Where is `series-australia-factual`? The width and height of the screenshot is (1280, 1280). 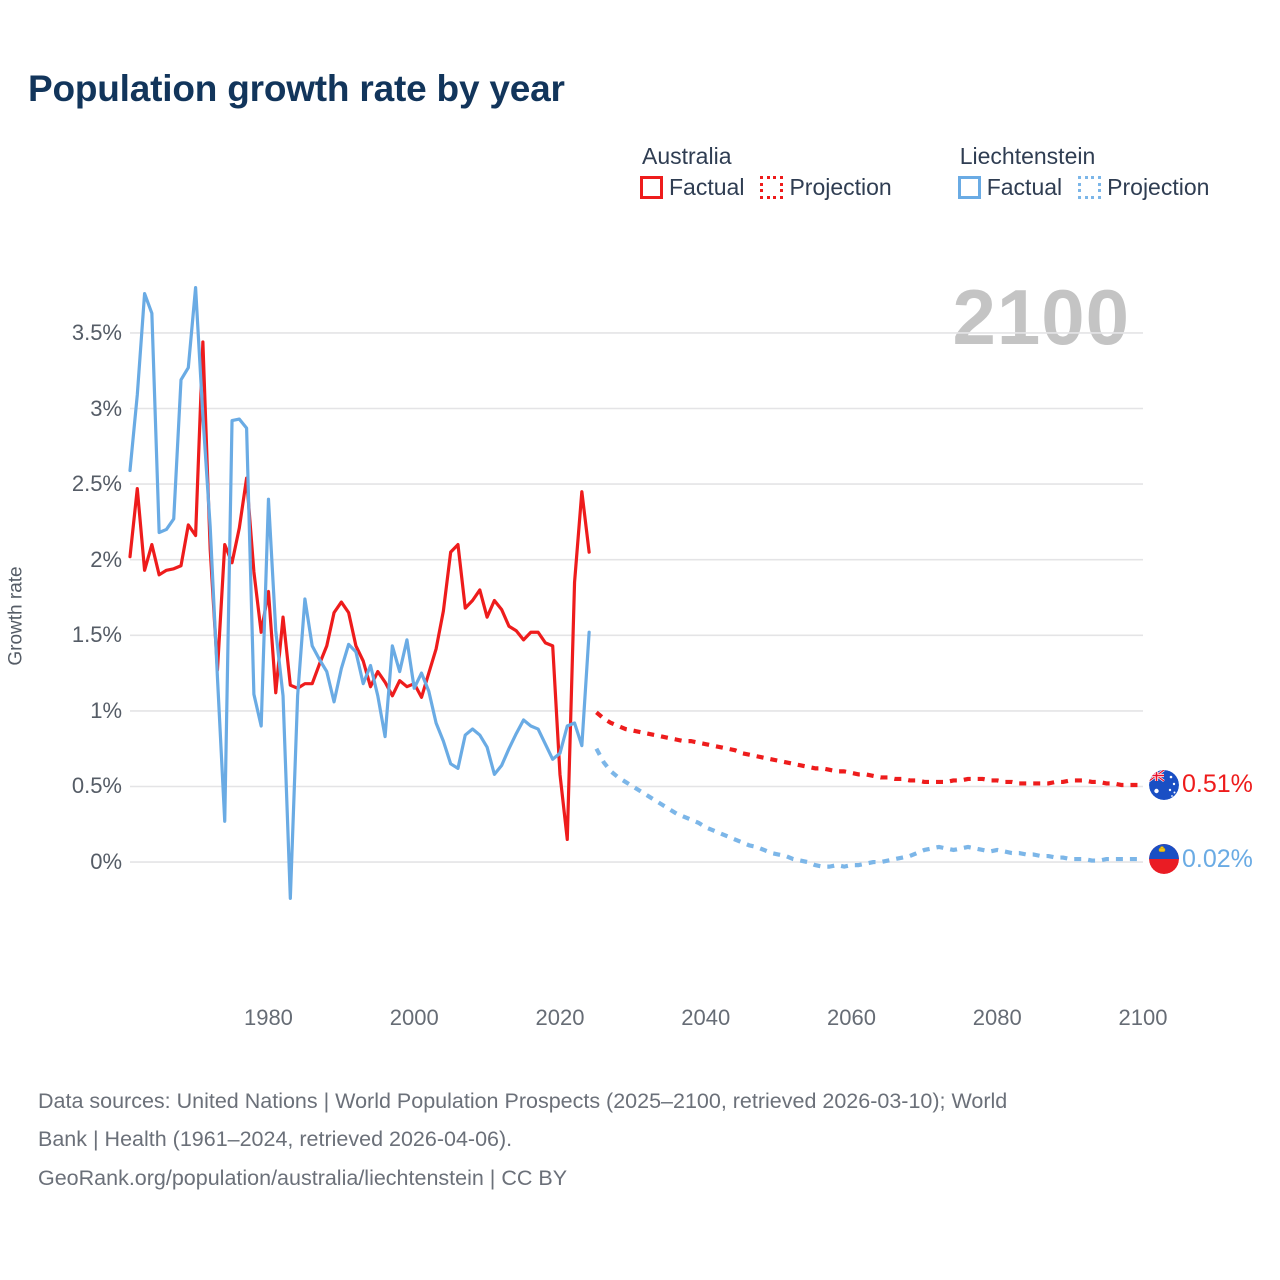 series-australia-factual is located at coordinates (359, 591).